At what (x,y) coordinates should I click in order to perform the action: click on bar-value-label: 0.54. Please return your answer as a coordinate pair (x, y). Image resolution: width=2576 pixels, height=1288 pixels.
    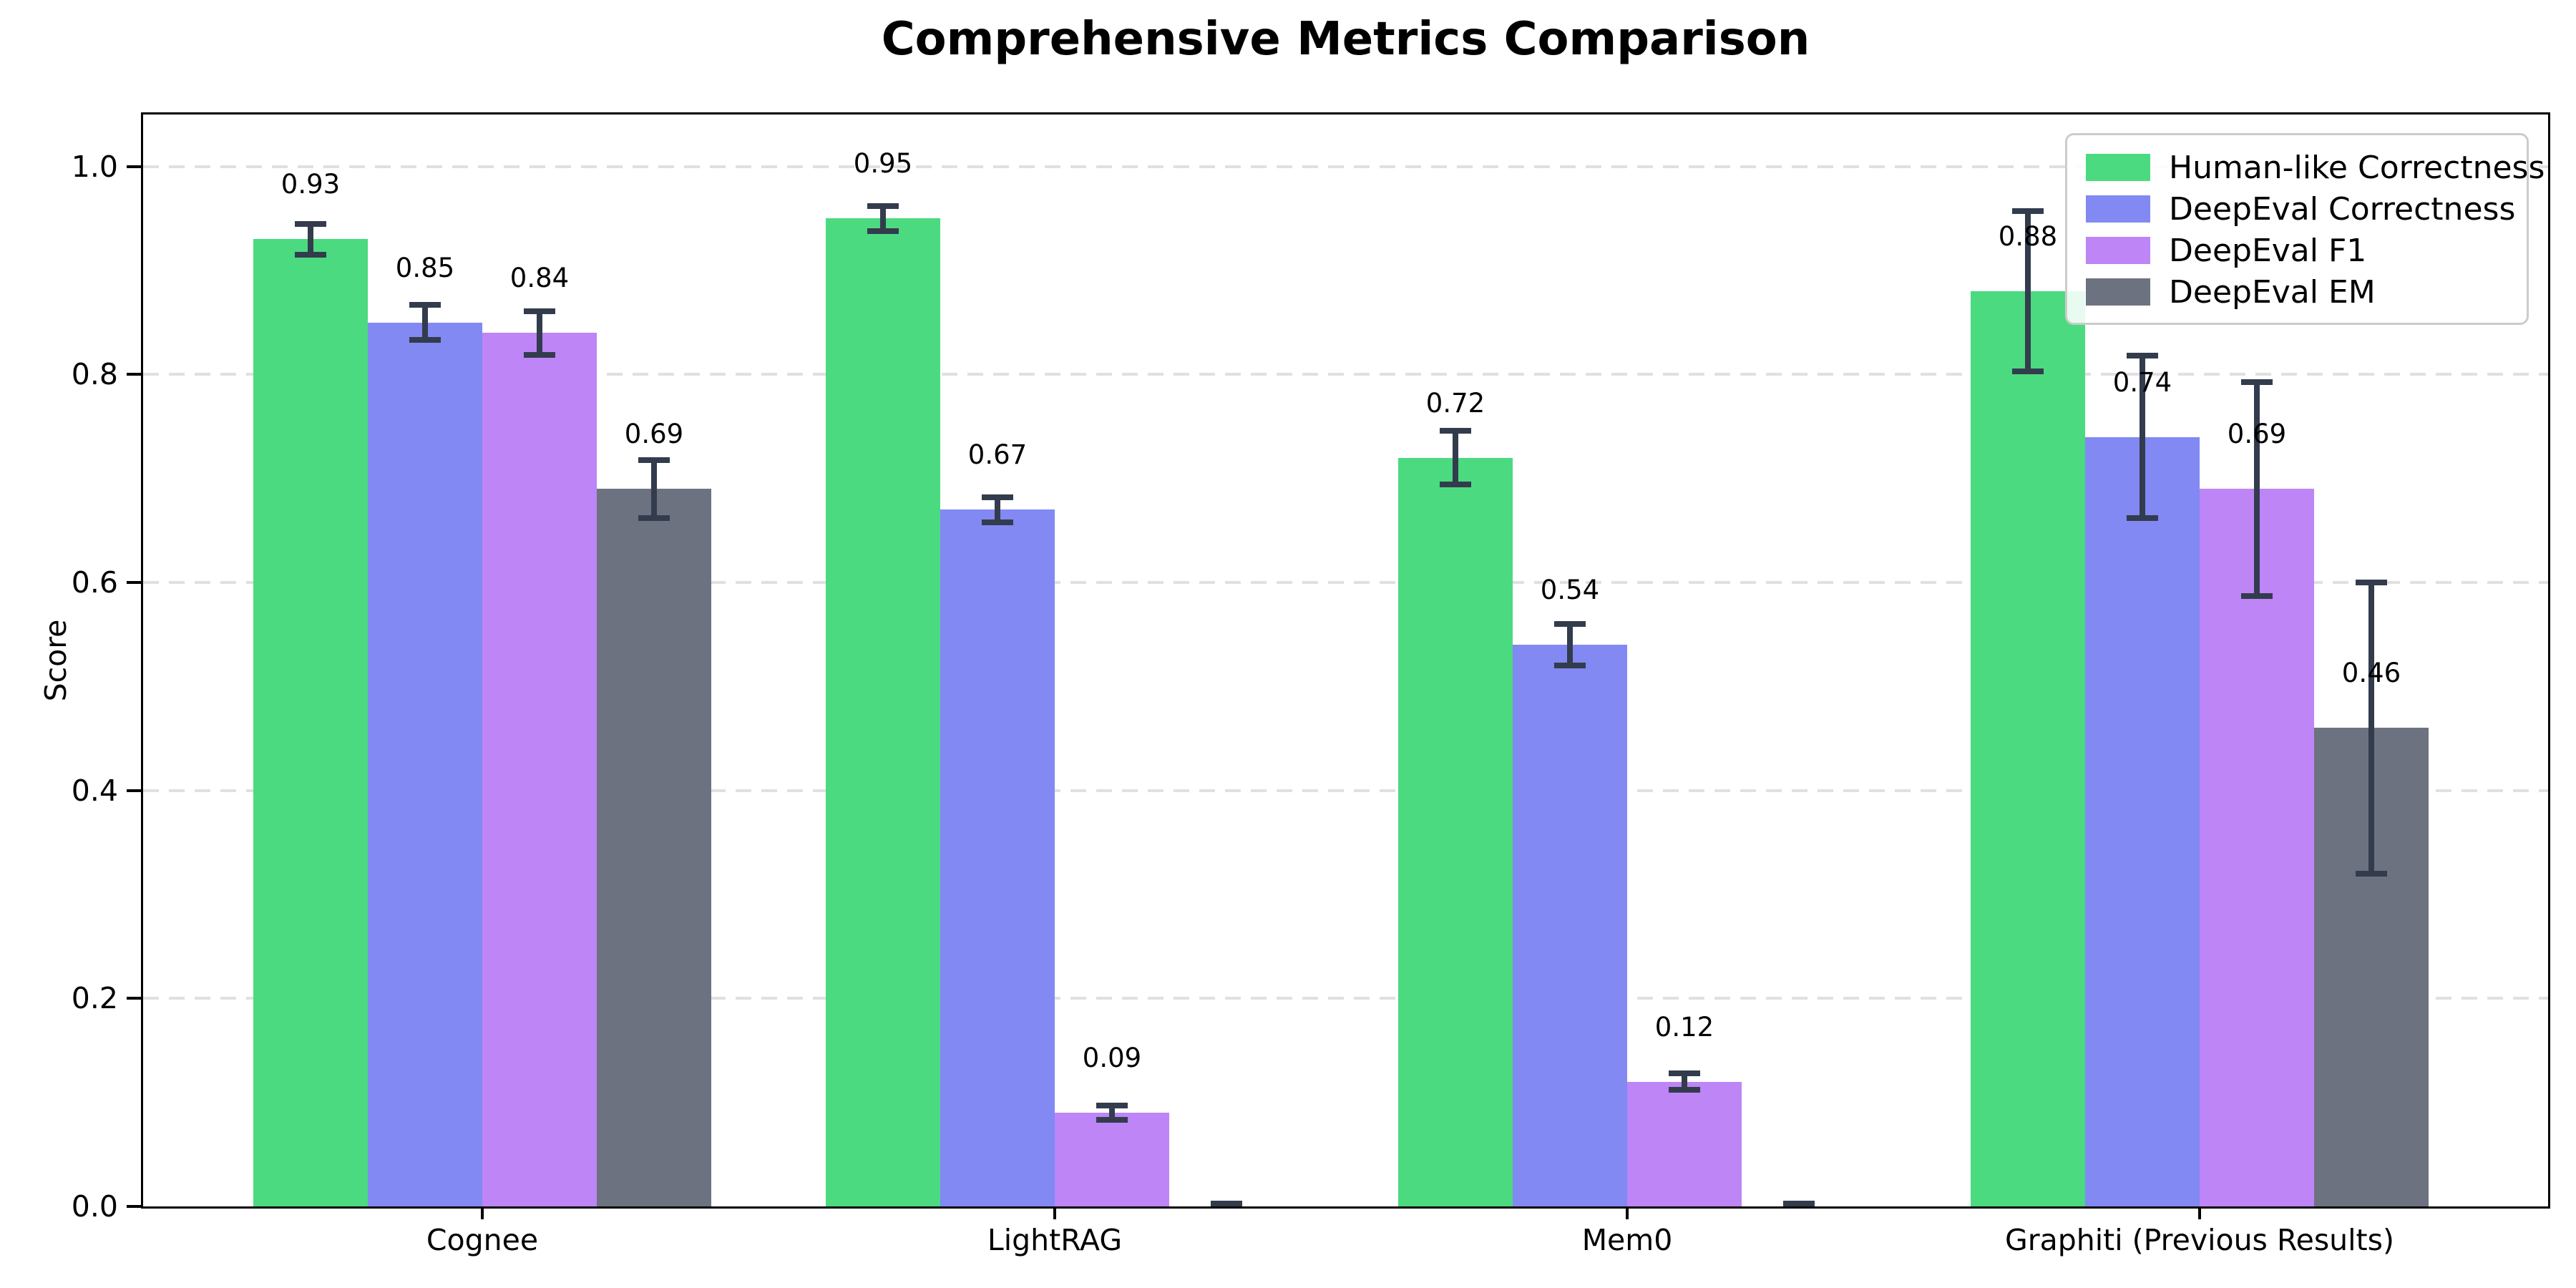
    Looking at the image, I should click on (1570, 590).